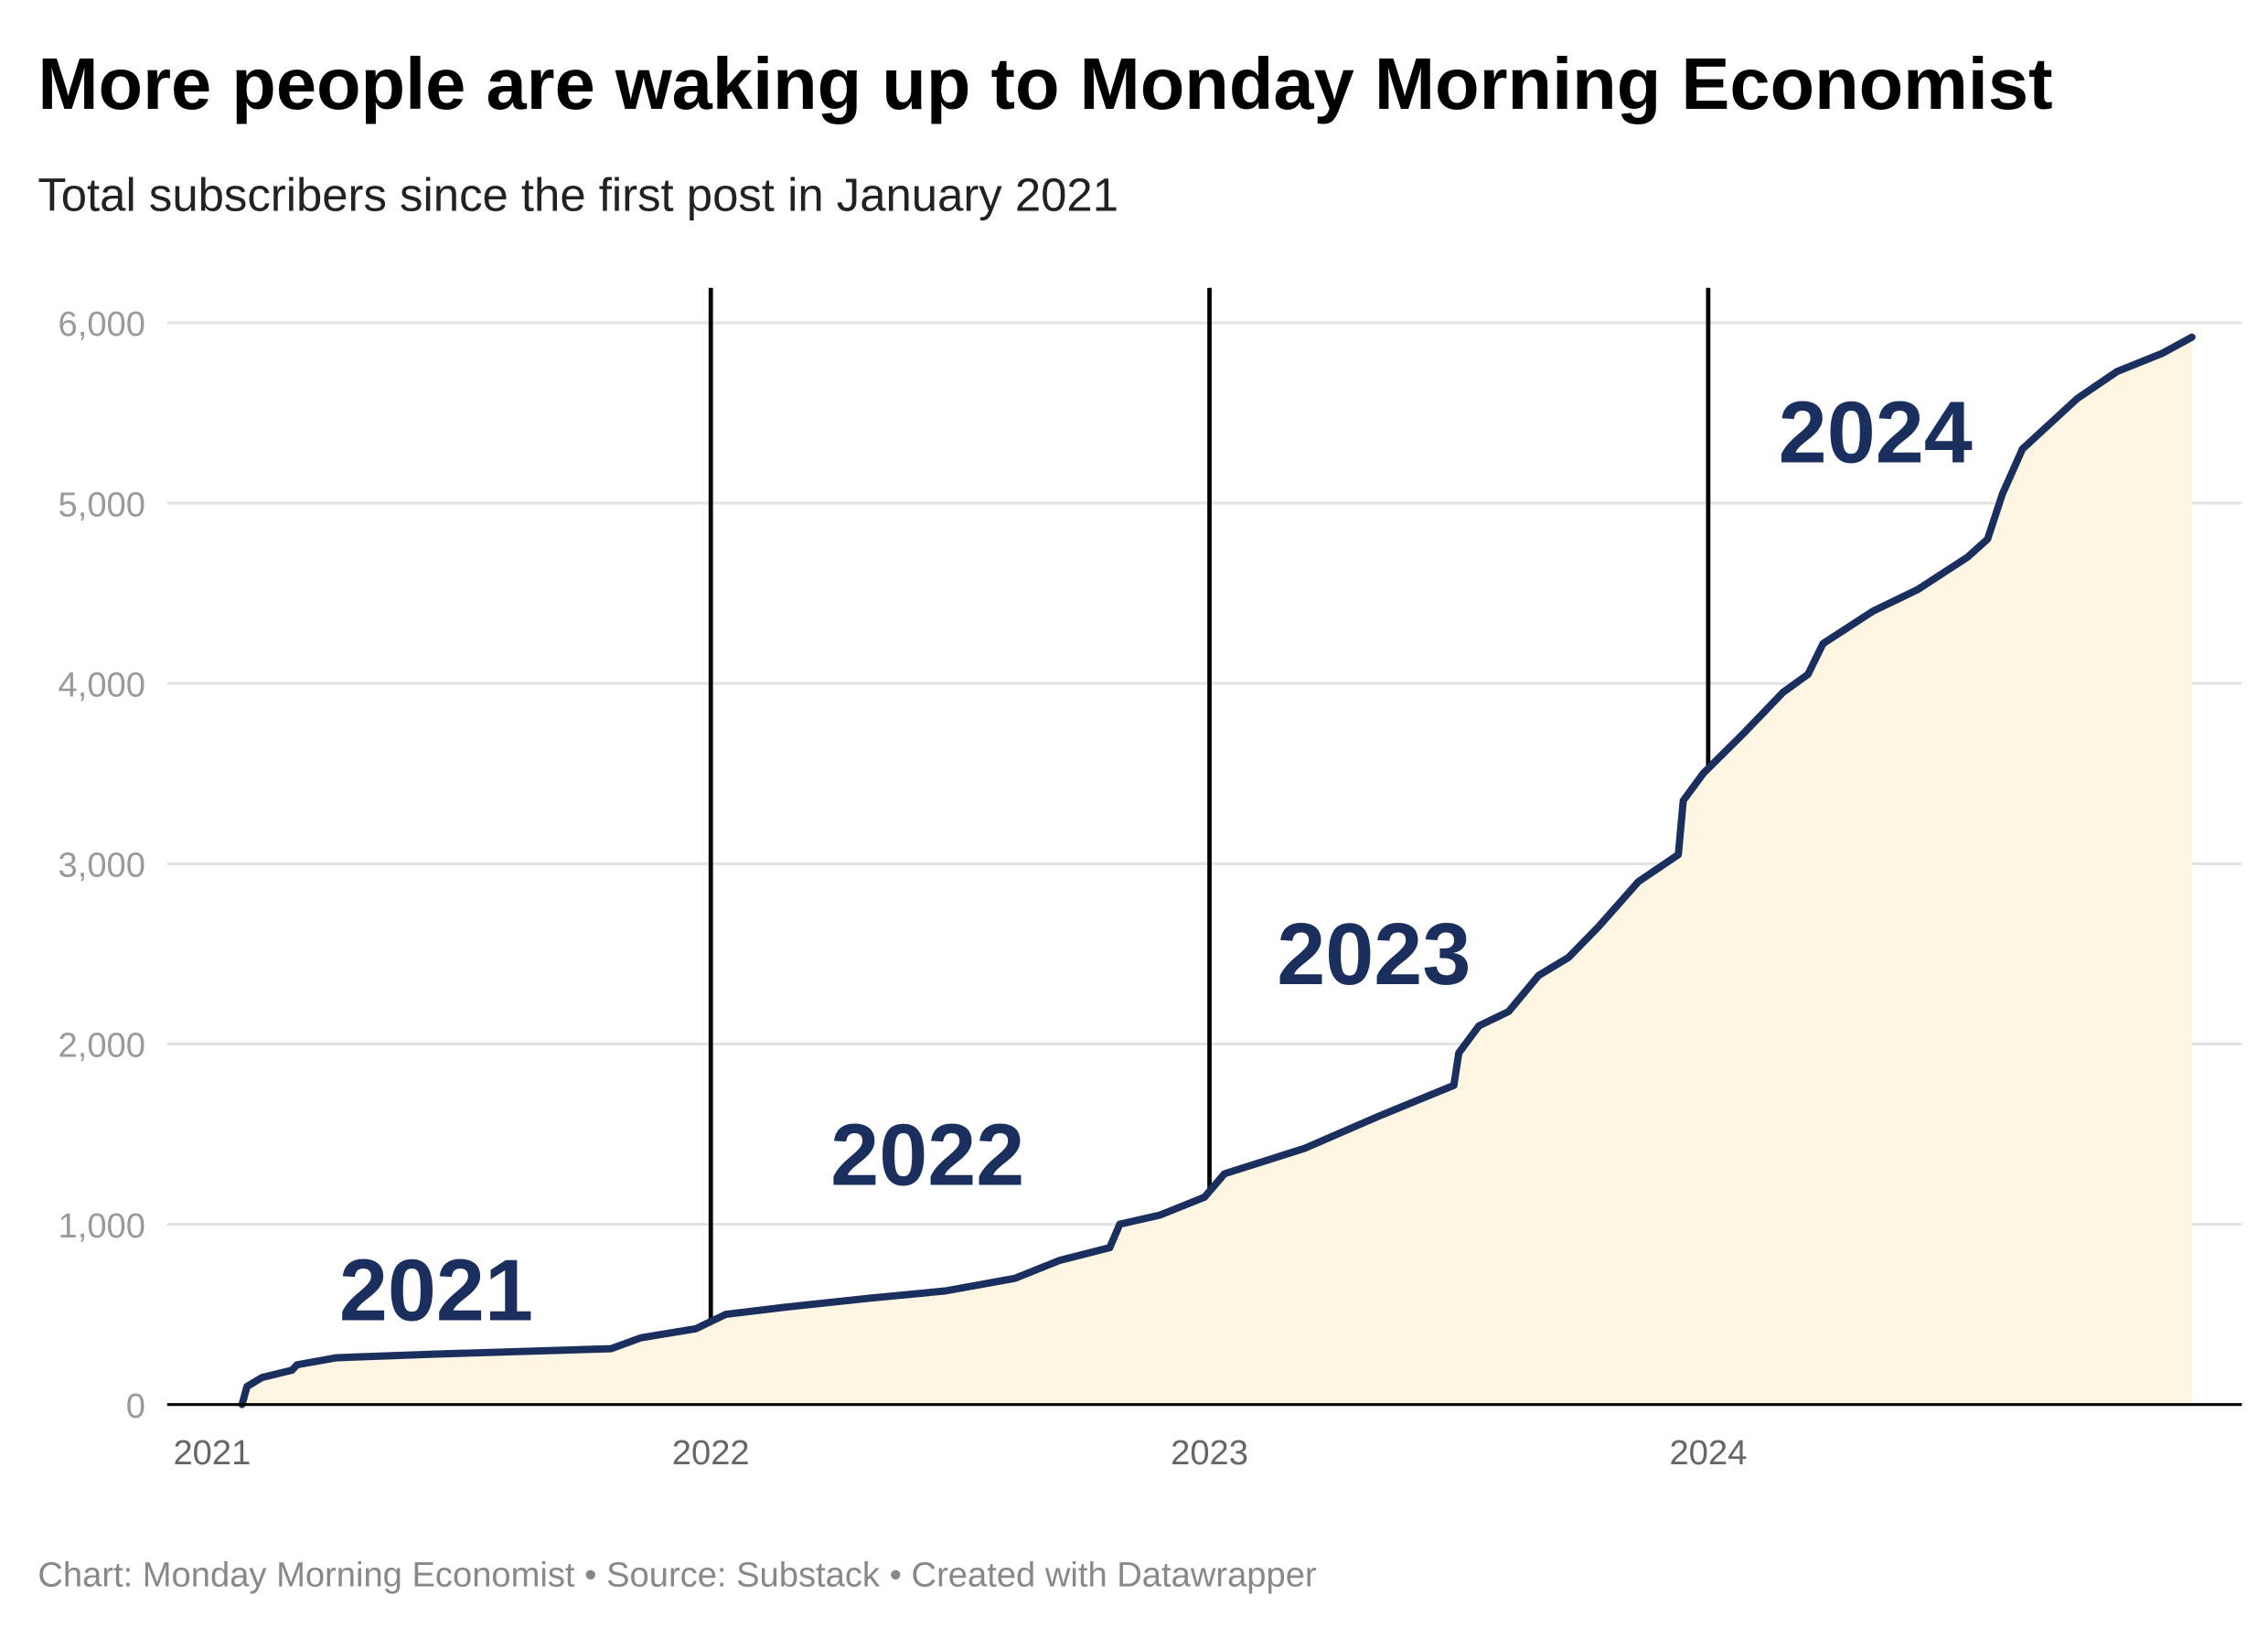  Describe the element at coordinates (1708, 1453) in the screenshot. I see `x-tick-label: 2024` at that location.